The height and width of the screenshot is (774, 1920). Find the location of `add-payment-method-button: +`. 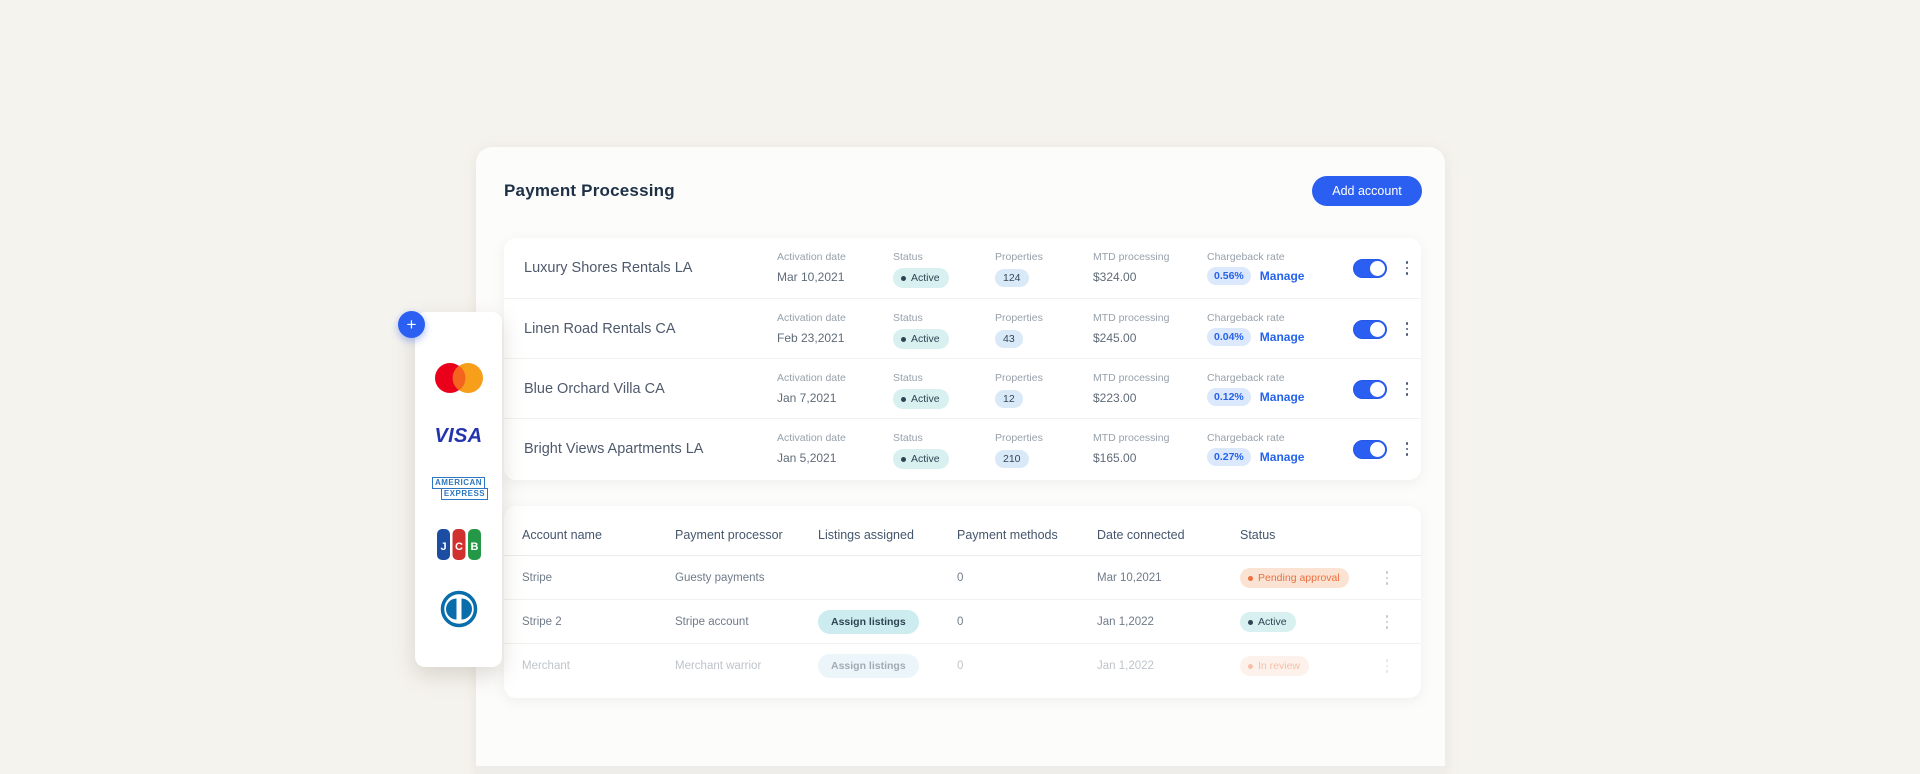

add-payment-method-button: + is located at coordinates (411, 324).